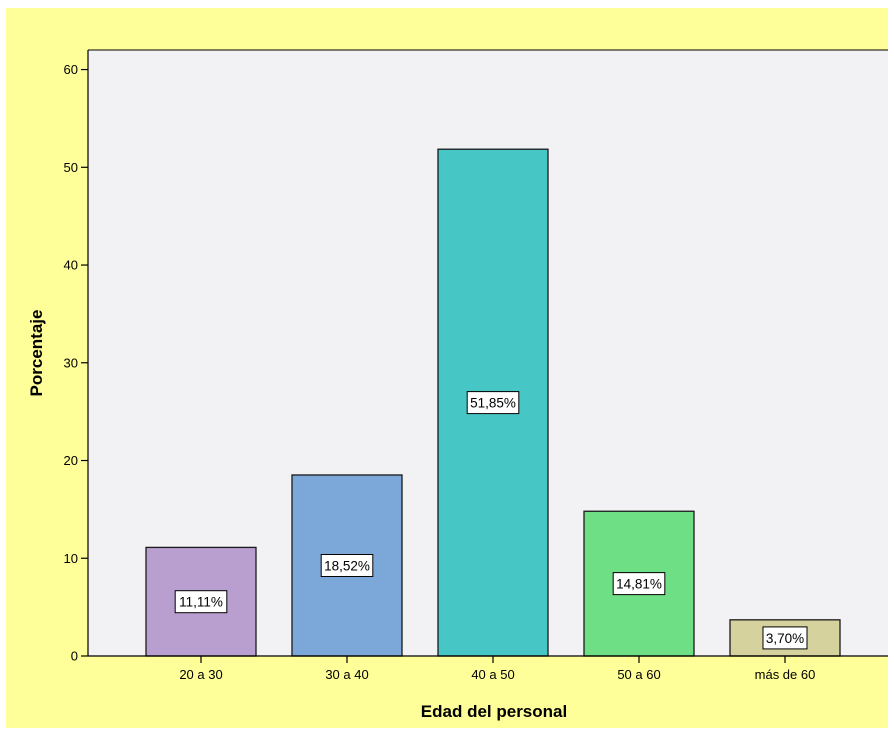 The height and width of the screenshot is (738, 894). I want to click on y-tick-label: 20, so click(71, 460).